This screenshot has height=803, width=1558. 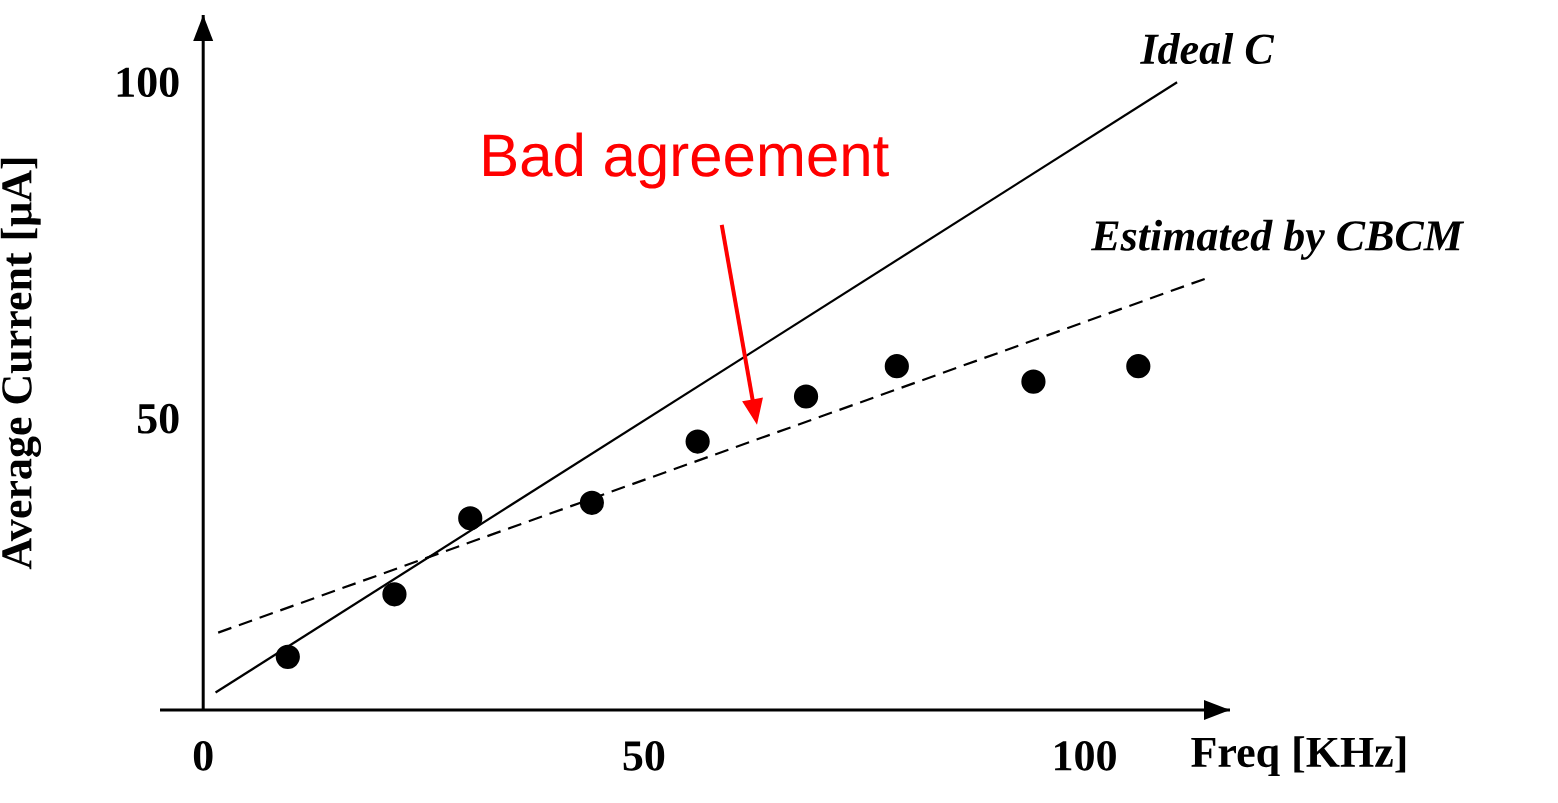 I want to click on series-label: Ideal C, so click(x=1207, y=49).